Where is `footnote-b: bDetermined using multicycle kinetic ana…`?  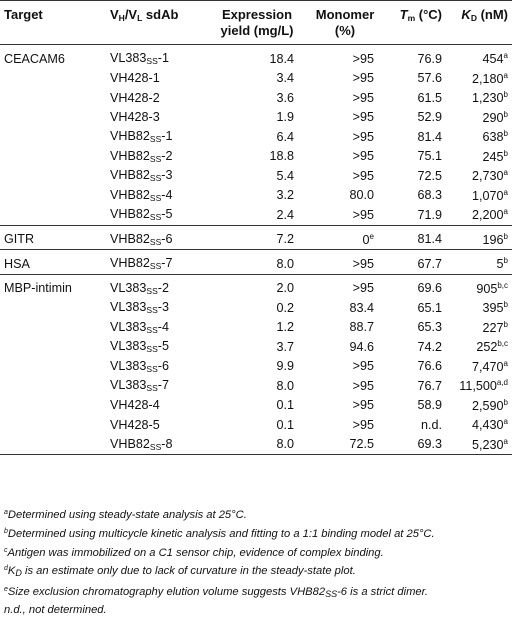 footnote-b: bDetermined using multicycle kinetic ana… is located at coordinates (219, 533).